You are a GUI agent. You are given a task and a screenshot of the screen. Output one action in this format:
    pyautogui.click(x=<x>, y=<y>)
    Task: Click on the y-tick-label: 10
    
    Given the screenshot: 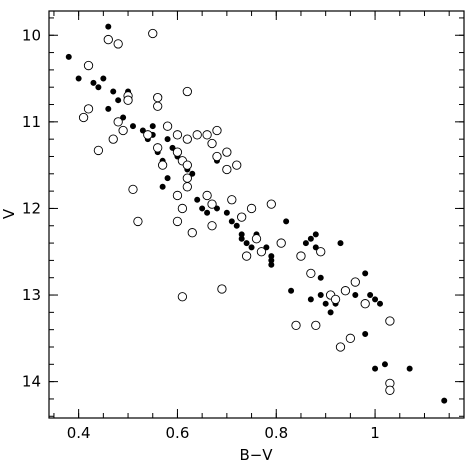 What is the action you would take?
    pyautogui.click(x=31, y=35)
    